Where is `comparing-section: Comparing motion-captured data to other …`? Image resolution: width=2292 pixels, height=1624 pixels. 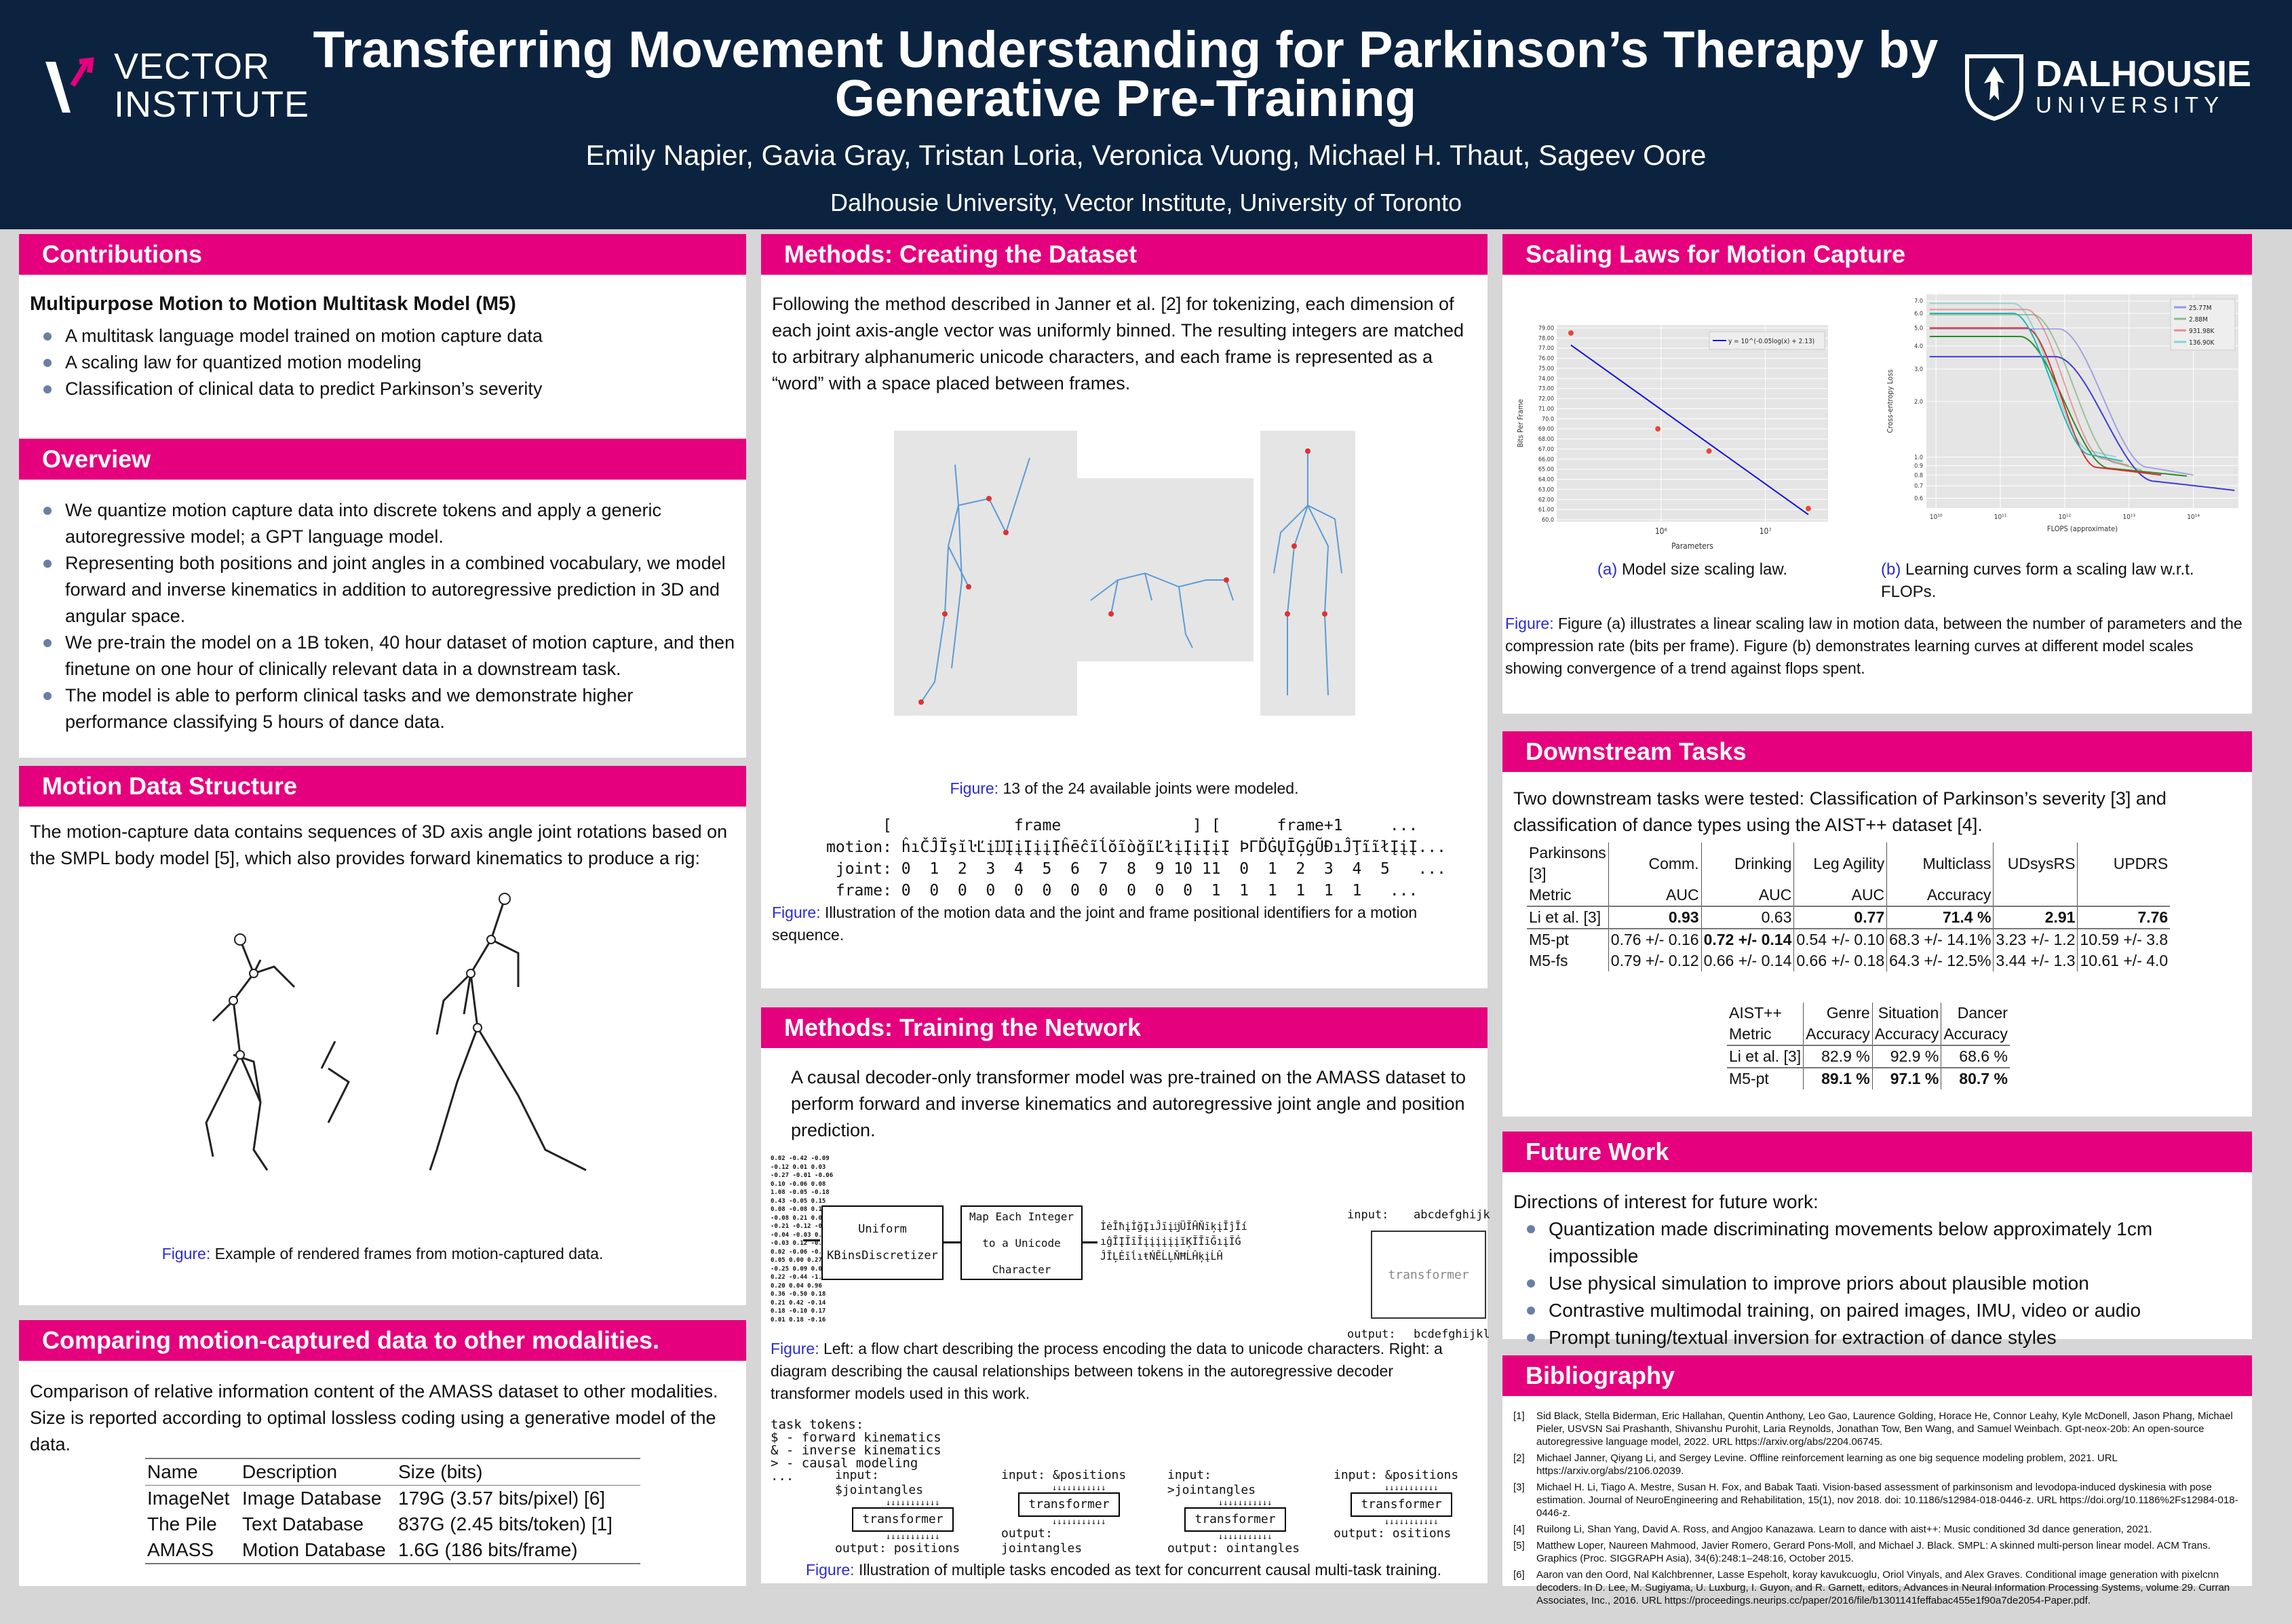 comparing-section: Comparing motion-captured data to other … is located at coordinates (382, 1453).